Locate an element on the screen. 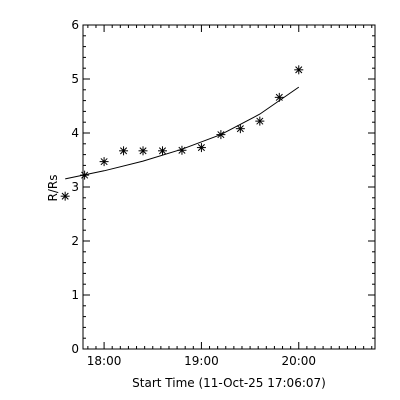 The height and width of the screenshot is (400, 400). y-tick-label: 5 is located at coordinates (75, 79).